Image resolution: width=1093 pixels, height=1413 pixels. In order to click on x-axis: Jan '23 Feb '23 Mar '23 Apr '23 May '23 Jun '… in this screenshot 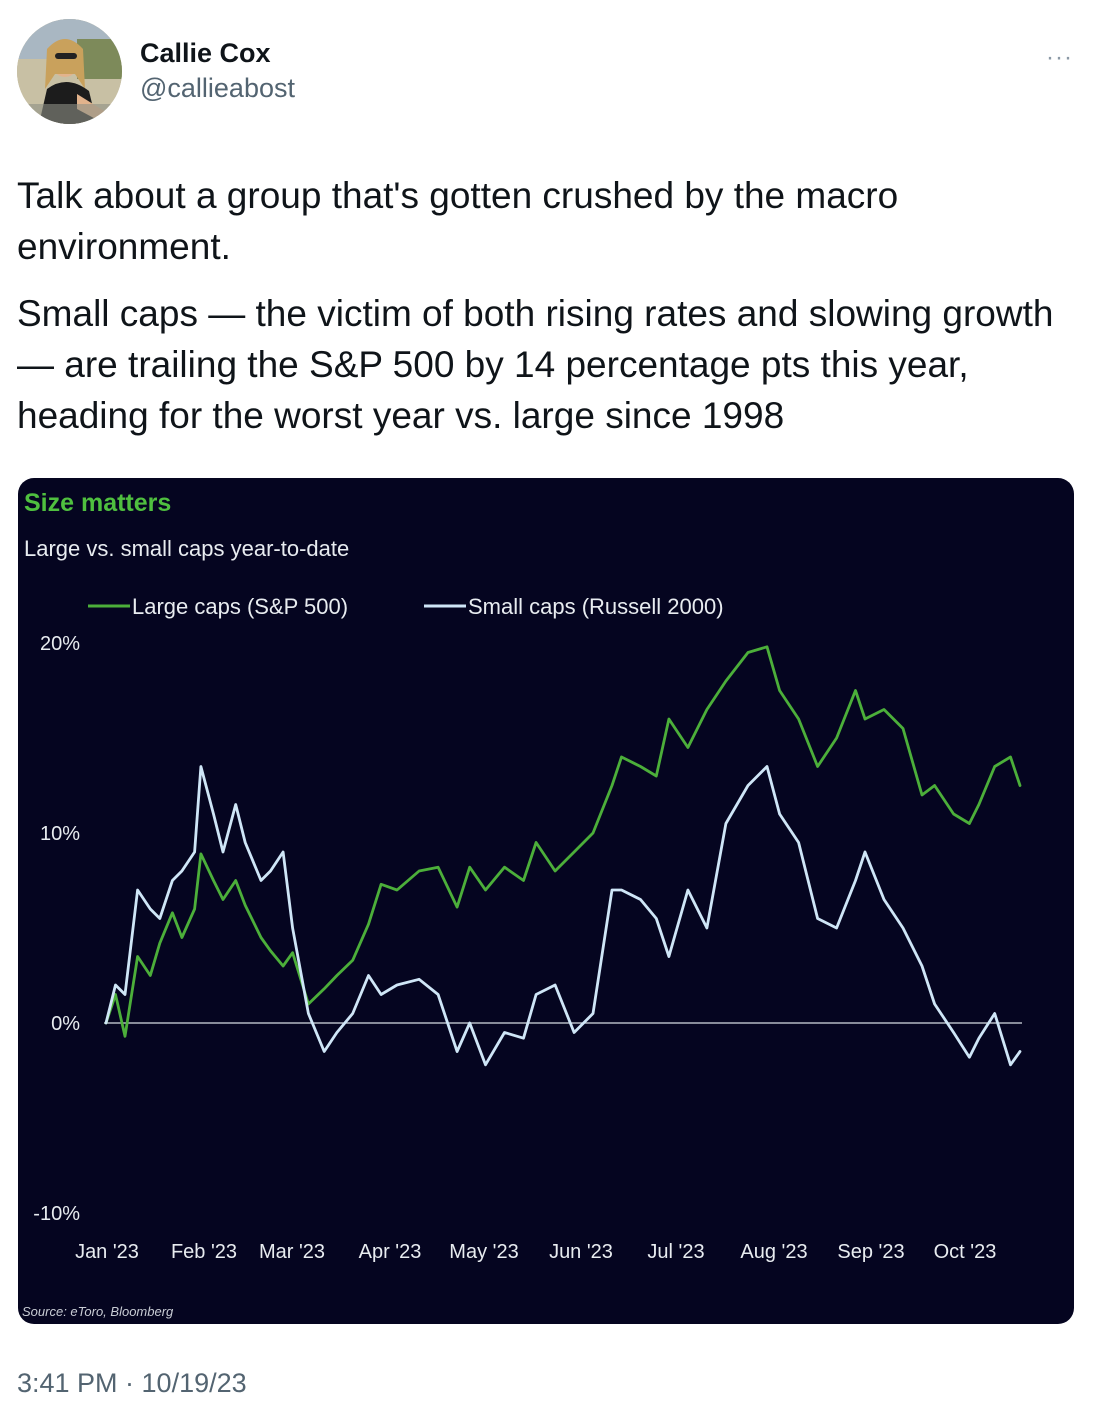, I will do `click(535, 1252)`.